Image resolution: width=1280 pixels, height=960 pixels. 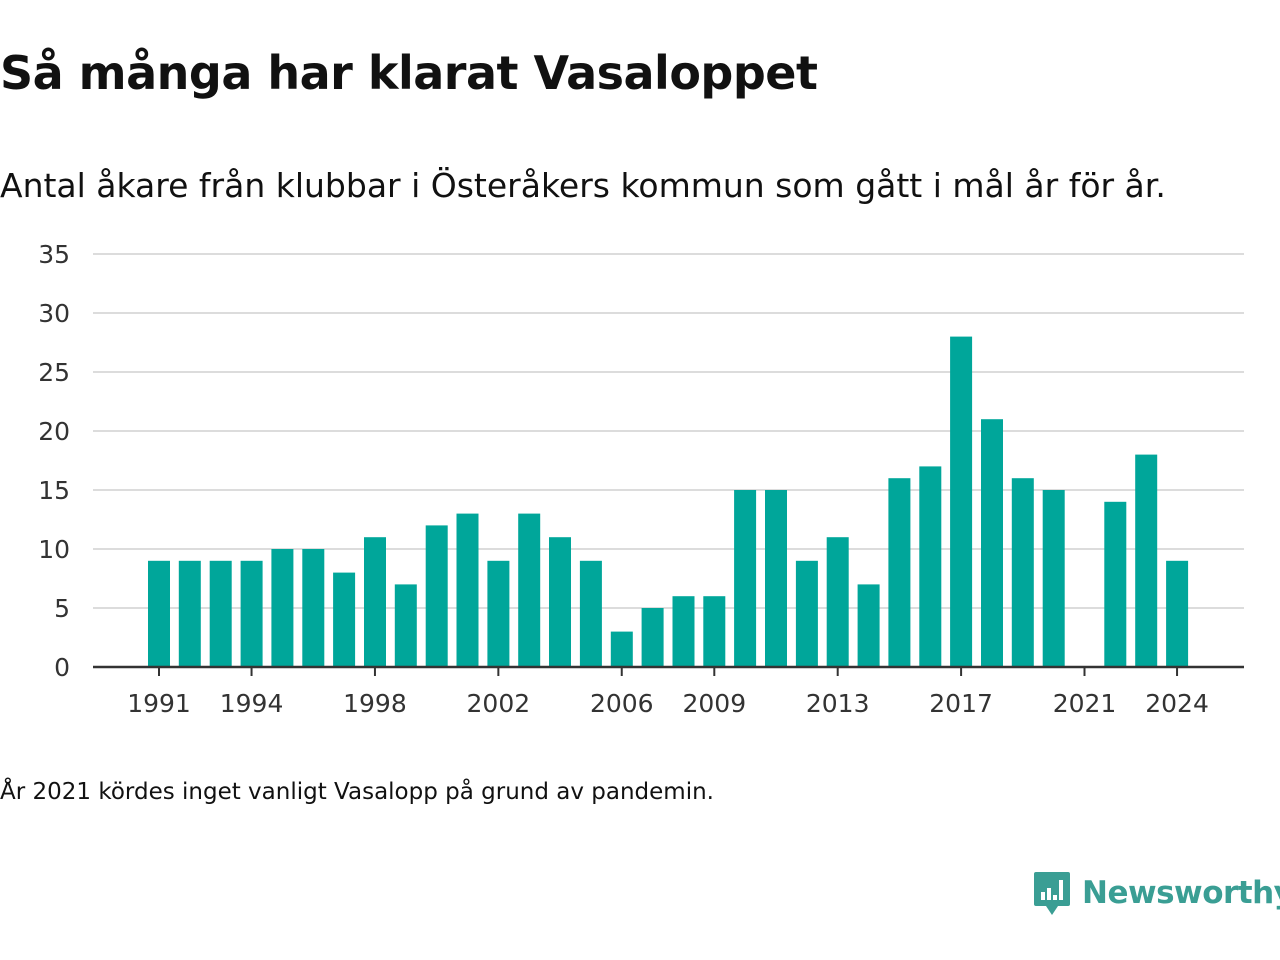 I want to click on x-tick-label: 2009, so click(x=714, y=703).